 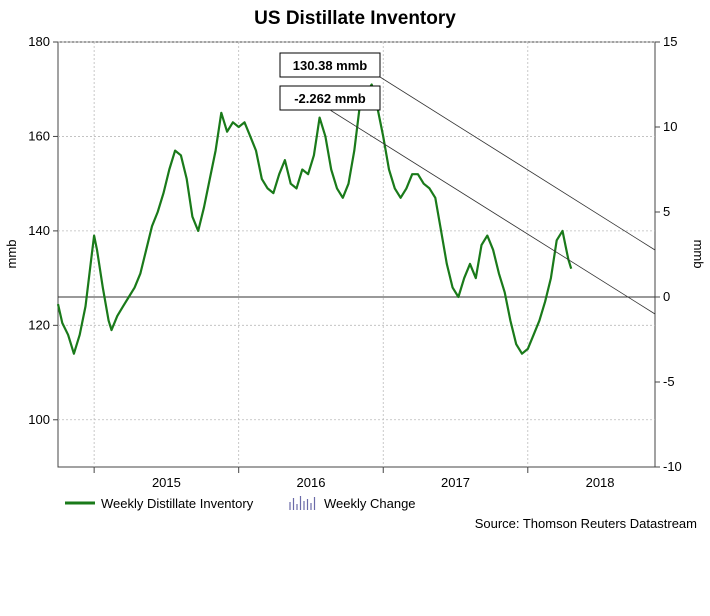 I want to click on callout-top-leader, so click(x=517, y=163).